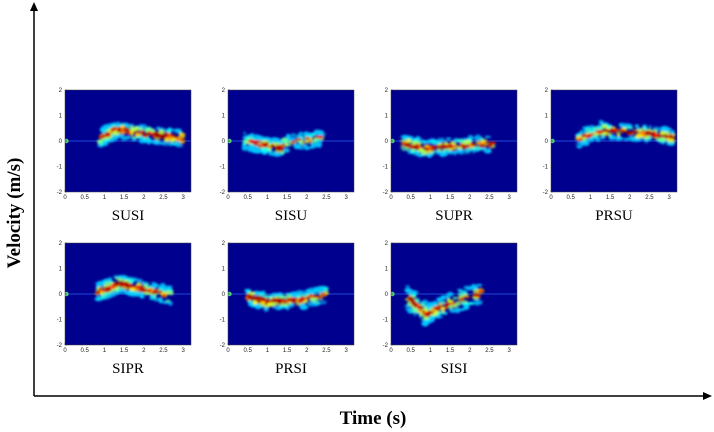 Image resolution: width=714 pixels, height=432 pixels. What do you see at coordinates (614, 216) in the screenshot?
I see `panel-label: PRSU` at bounding box center [614, 216].